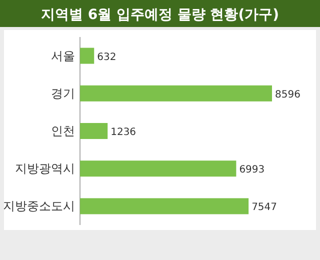  I want to click on y-tick-label: 서울, so click(63, 55).